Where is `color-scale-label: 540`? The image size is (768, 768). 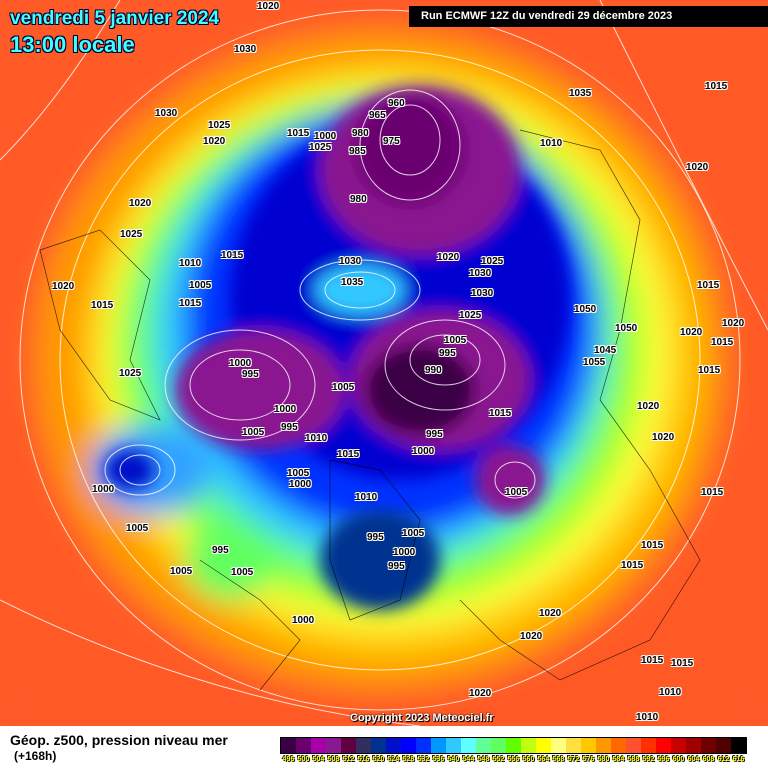 color-scale-label: 540 is located at coordinates (453, 759).